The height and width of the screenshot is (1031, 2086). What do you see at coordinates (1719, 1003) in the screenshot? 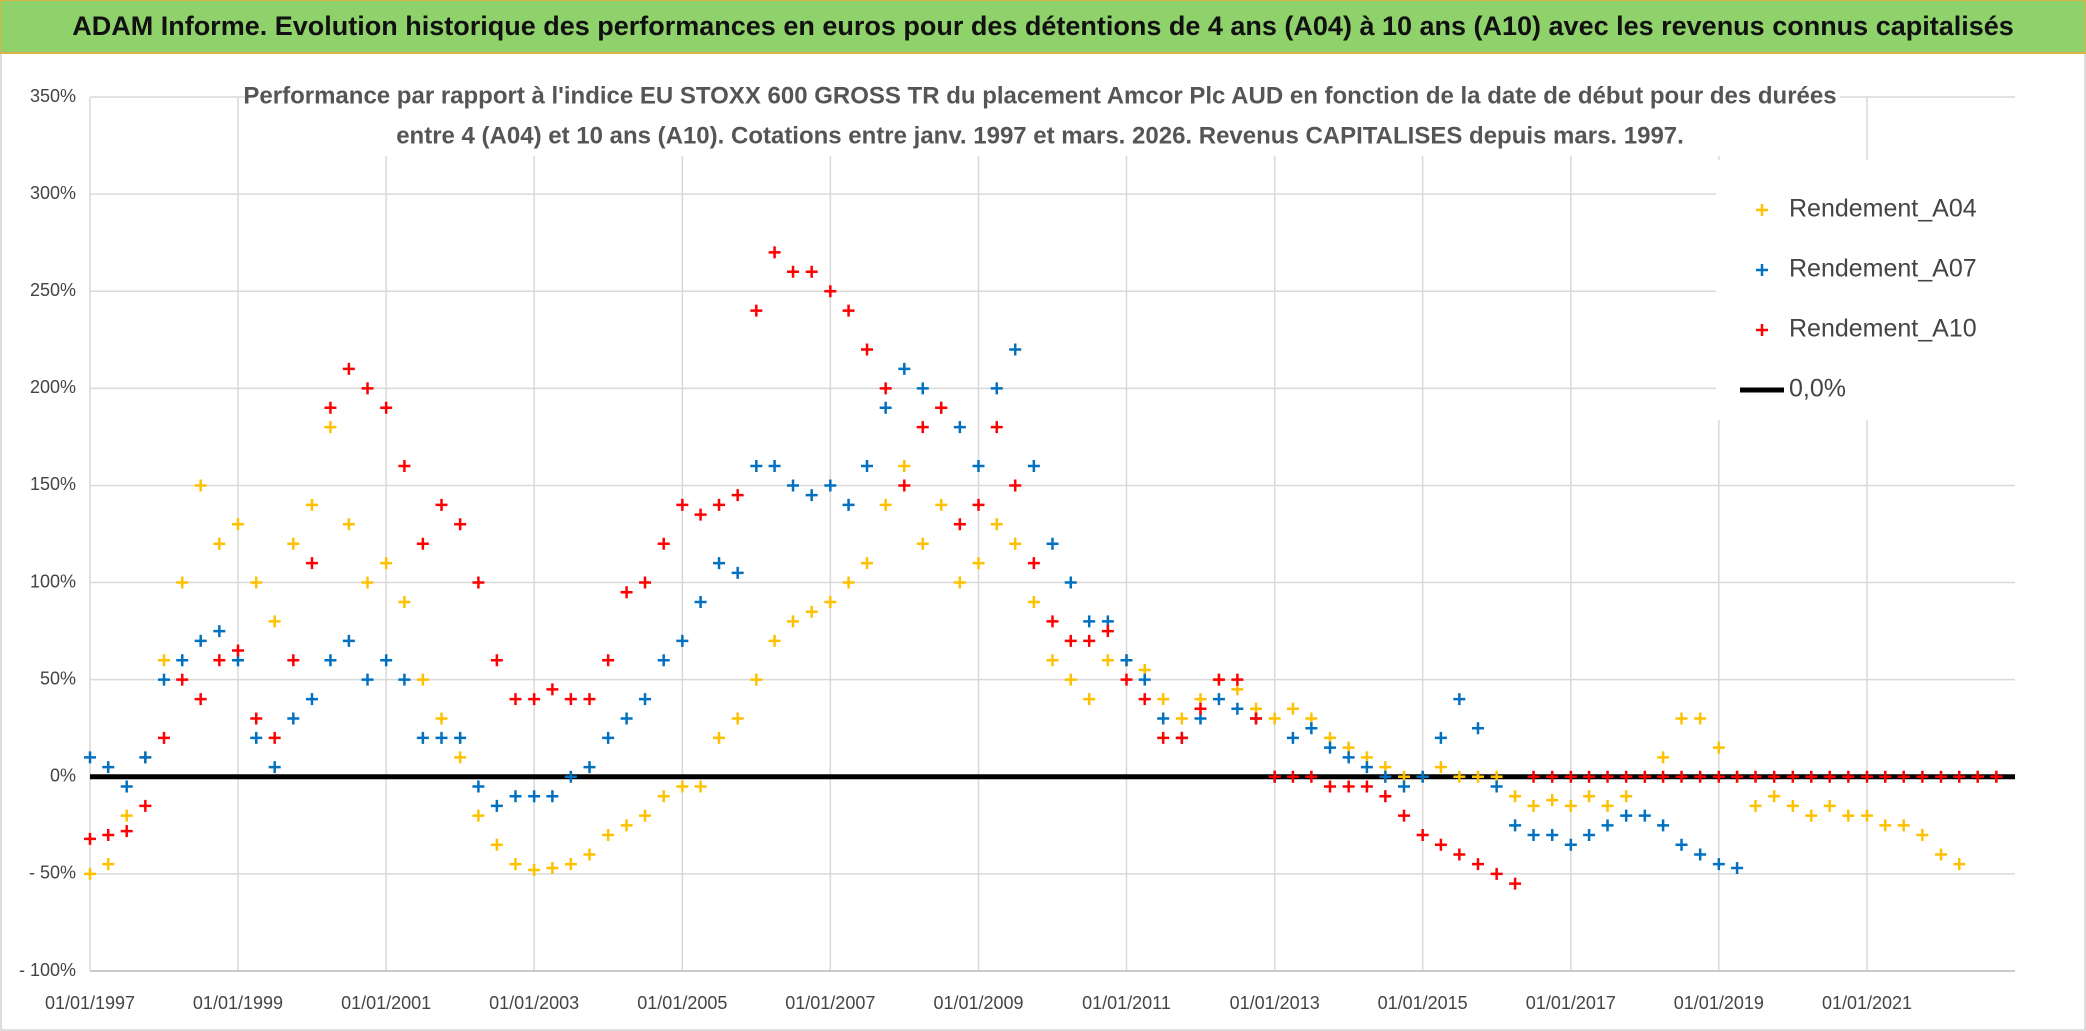
I see `x-tick-label: 01/01/2019` at bounding box center [1719, 1003].